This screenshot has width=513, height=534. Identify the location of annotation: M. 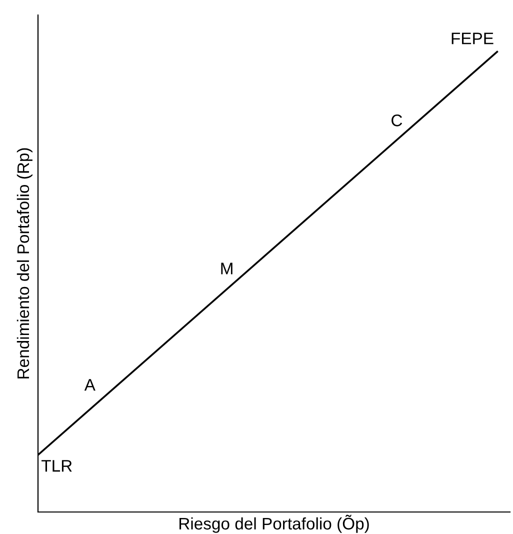
(226, 268).